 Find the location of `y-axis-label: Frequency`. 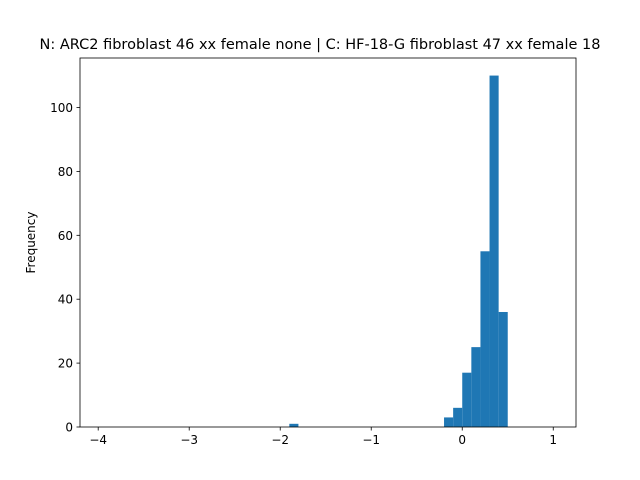

y-axis-label: Frequency is located at coordinates (31, 243).